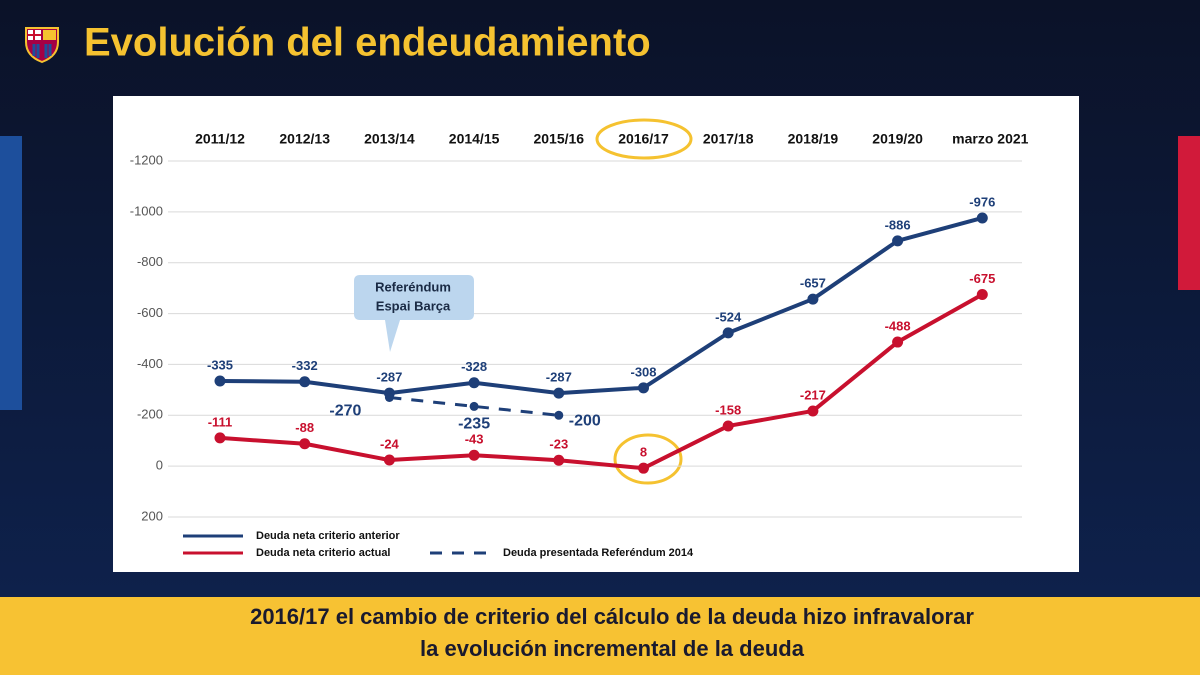 This screenshot has width=1200, height=675. Describe the element at coordinates (474, 366) in the screenshot. I see `data-label: -328` at that location.